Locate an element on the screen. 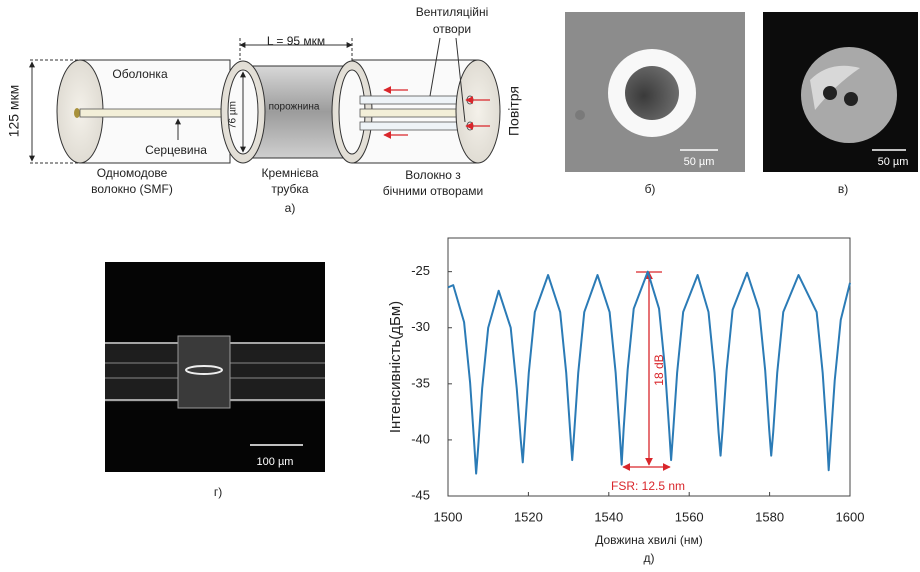  panel-label: б) is located at coordinates (650, 189).